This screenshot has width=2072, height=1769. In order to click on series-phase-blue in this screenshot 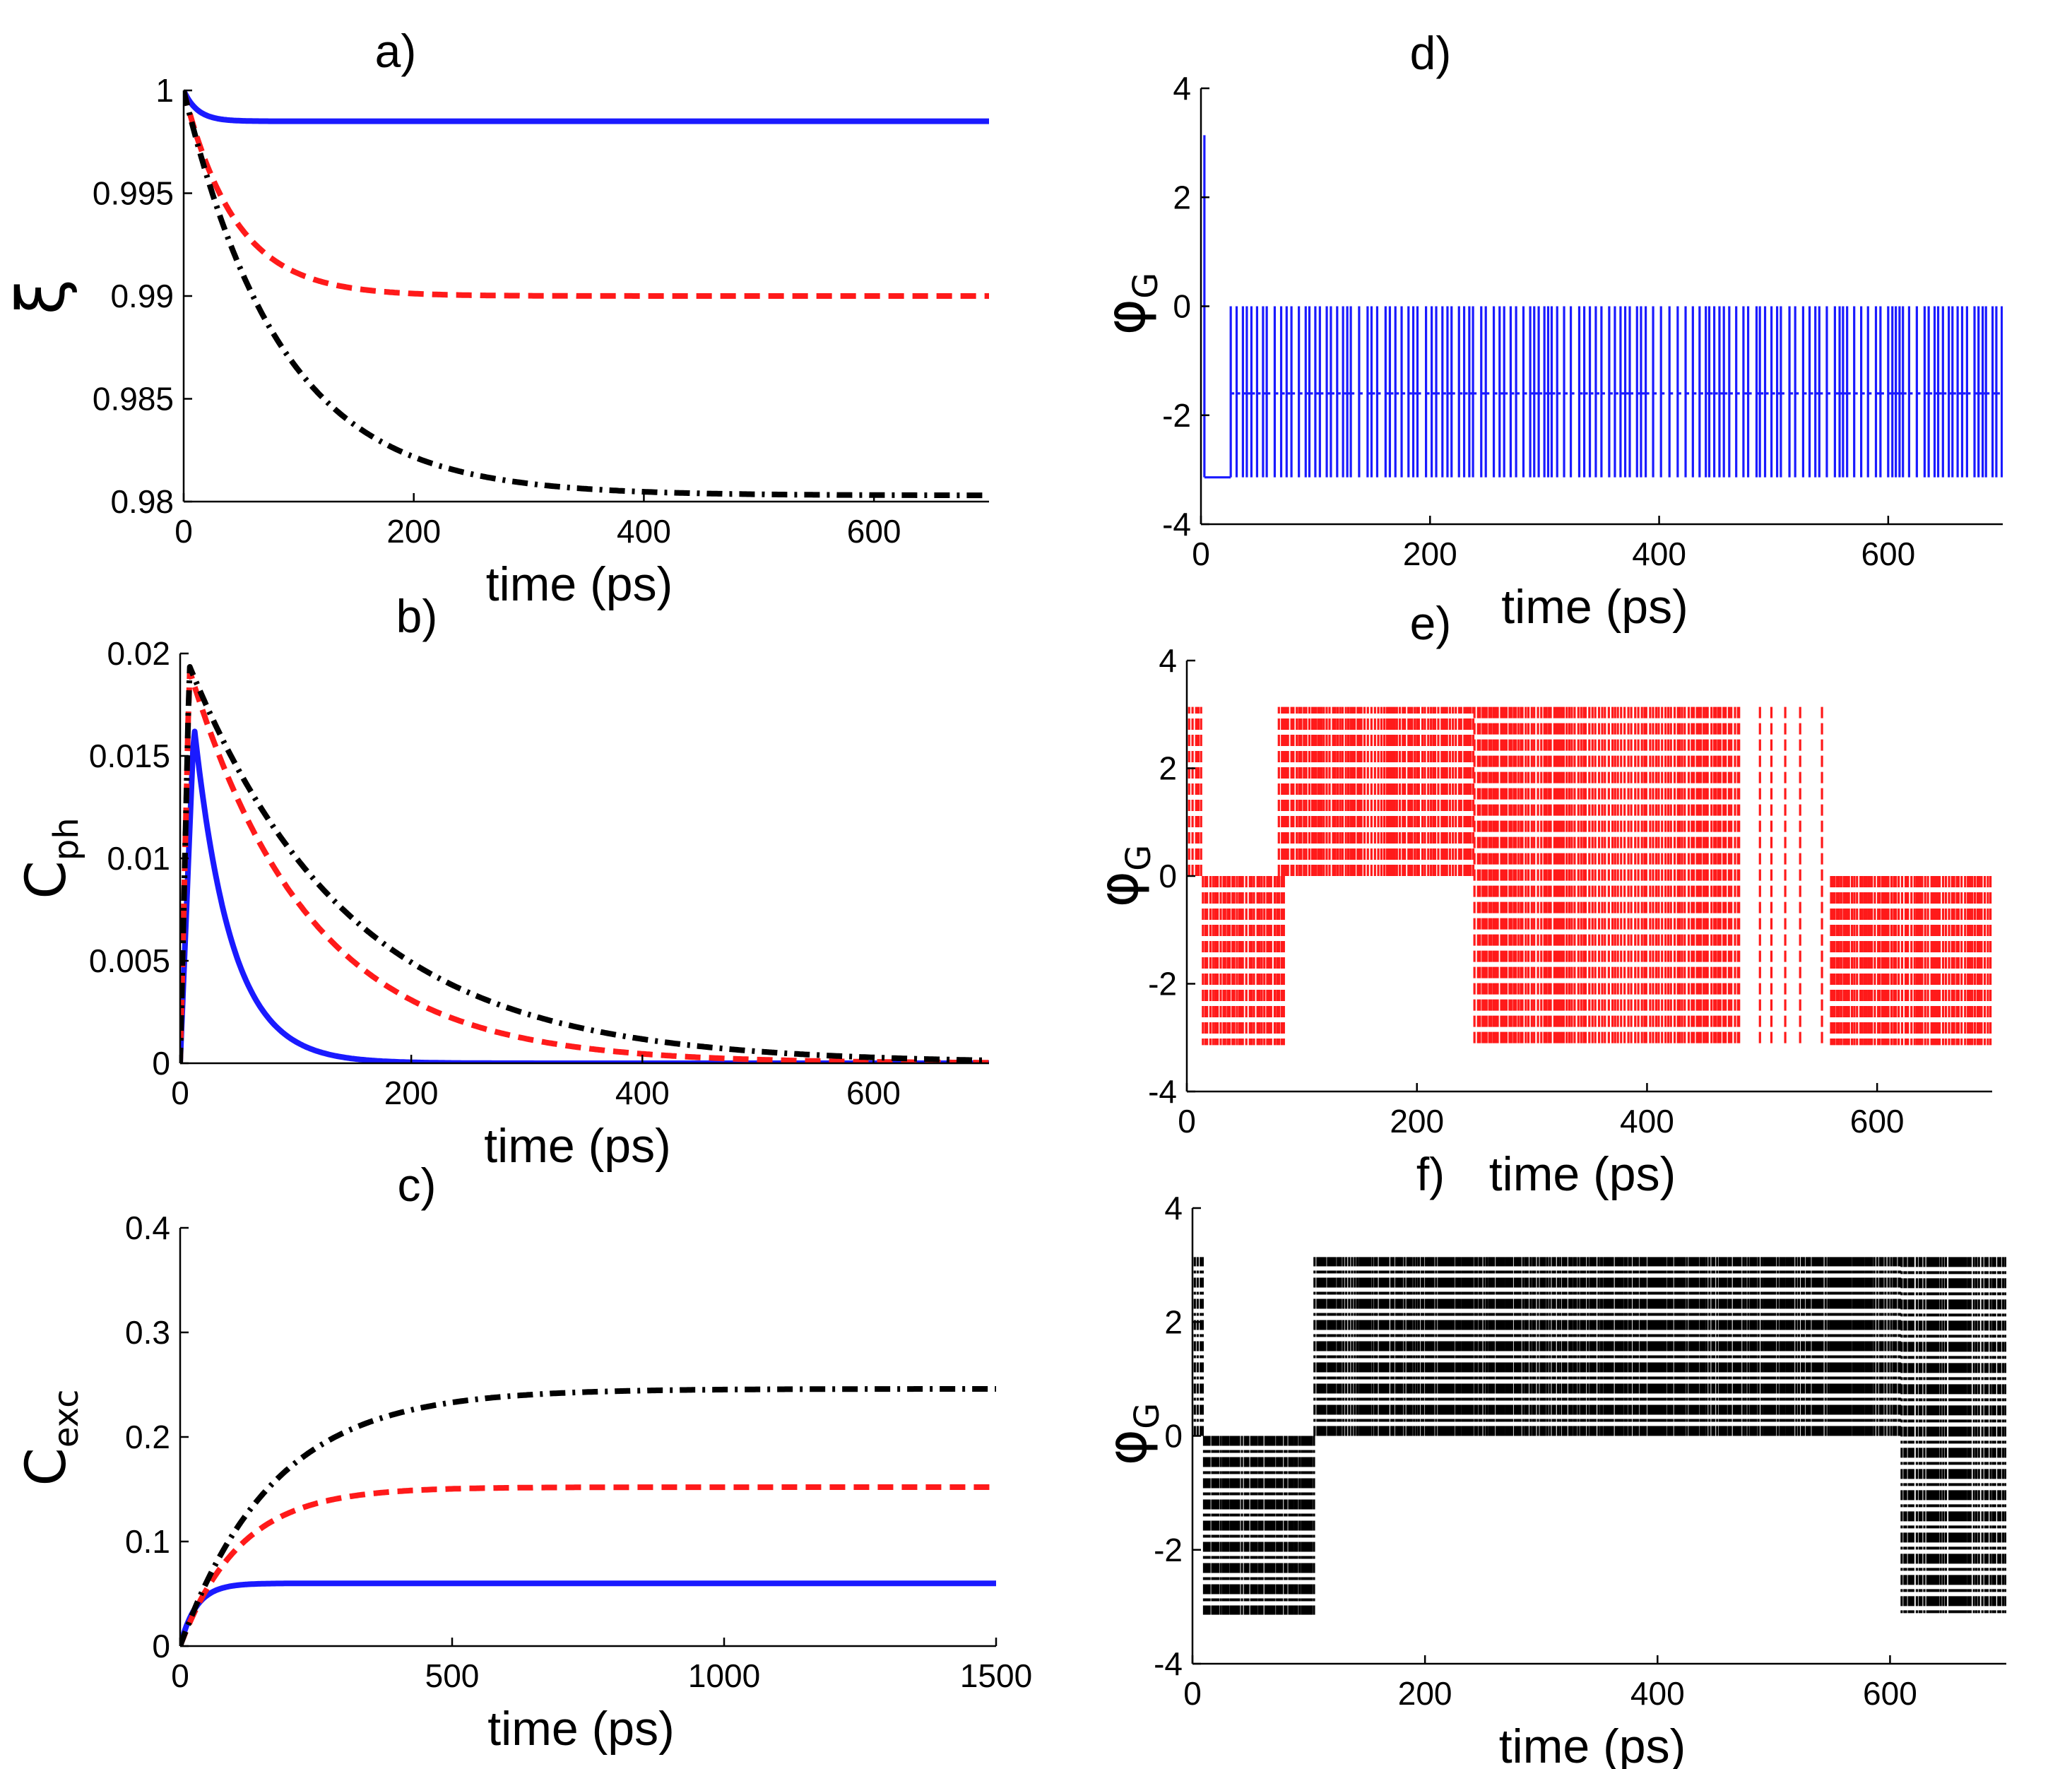, I will do `click(1603, 307)`.